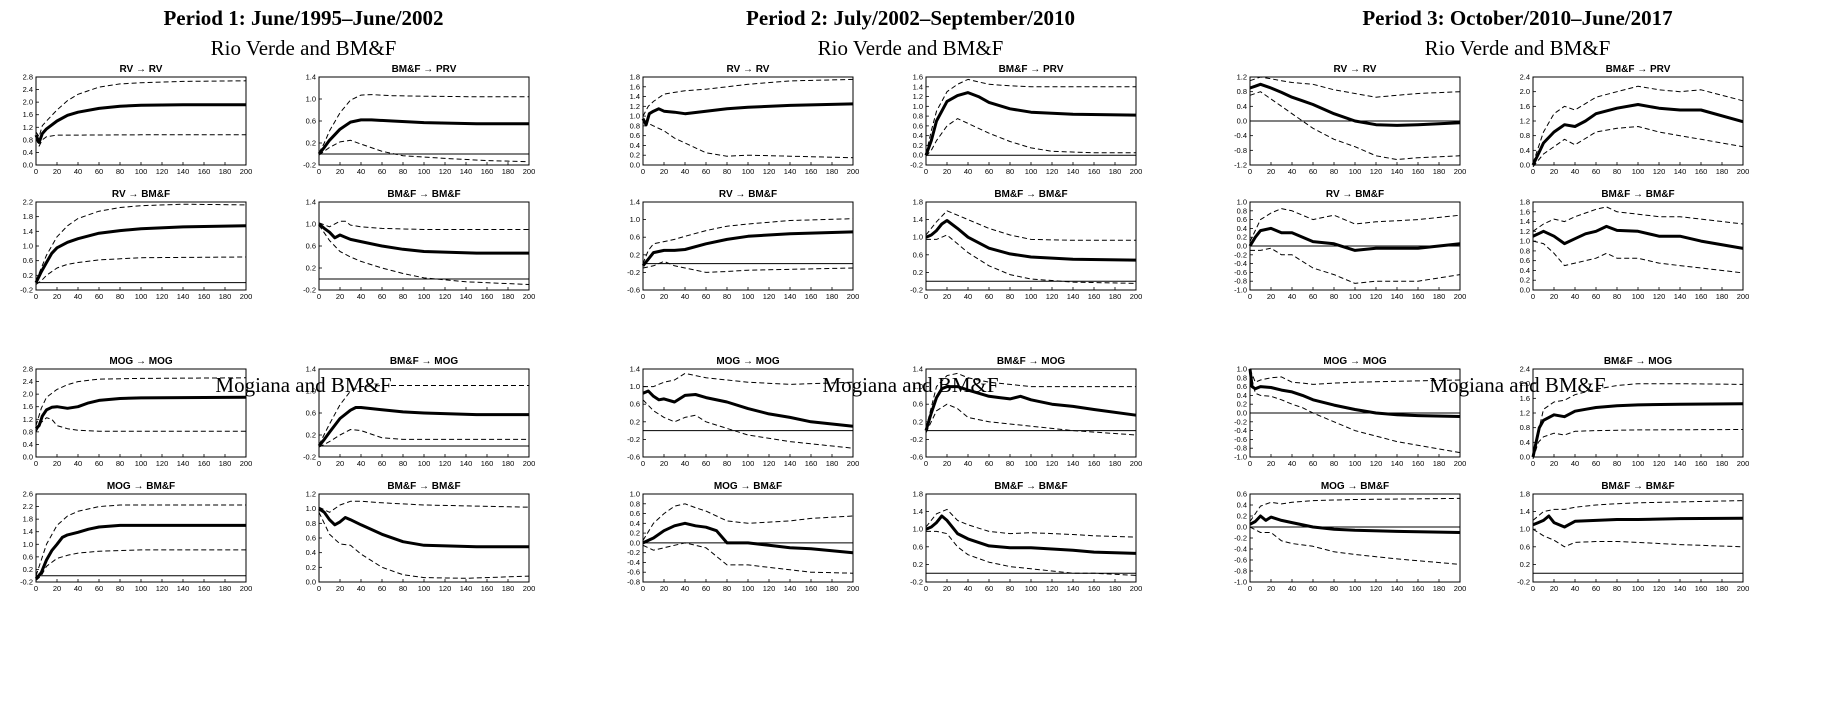 The width and height of the screenshot is (1822, 701). What do you see at coordinates (1030, 194) in the screenshot?
I see `chart-title: BM&F → BM&F` at bounding box center [1030, 194].